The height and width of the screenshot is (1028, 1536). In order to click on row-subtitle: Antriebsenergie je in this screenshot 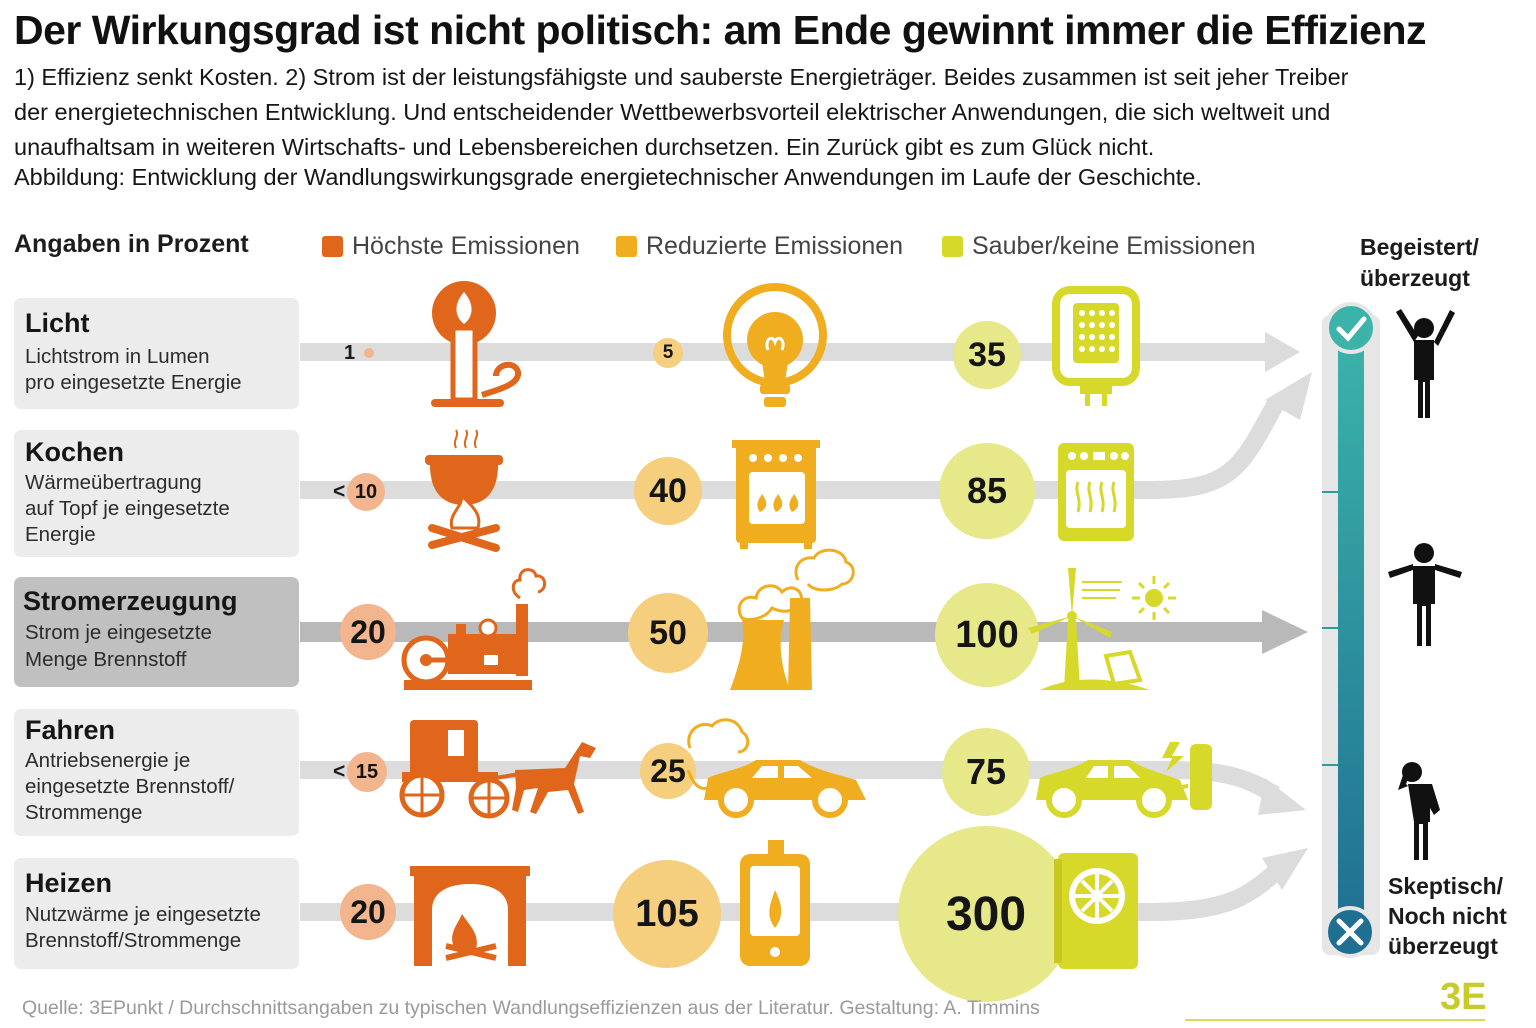, I will do `click(108, 760)`.